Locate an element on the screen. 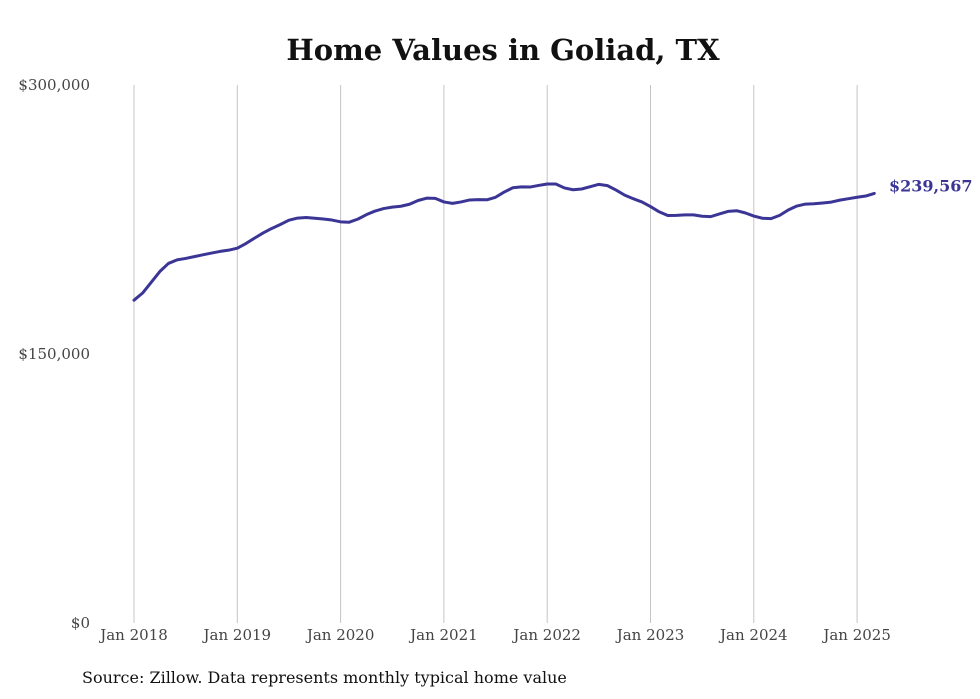 This screenshot has width=980, height=699. y-tick-label: $300,000 is located at coordinates (54, 85).